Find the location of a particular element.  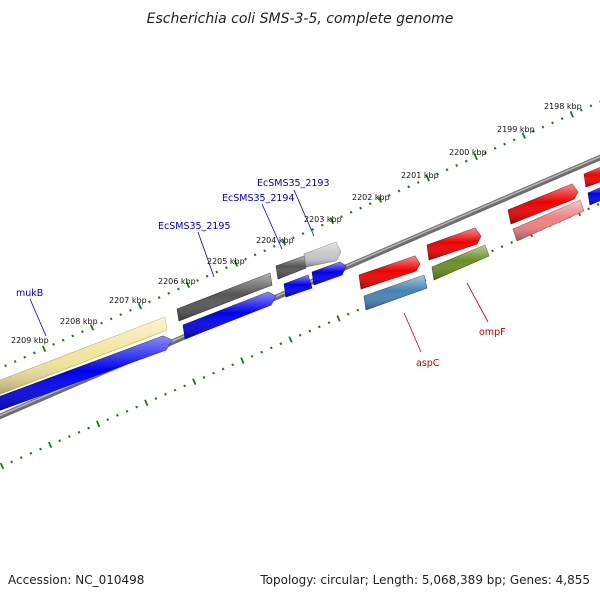

gene-label-aspC: aspC is located at coordinates (428, 363).